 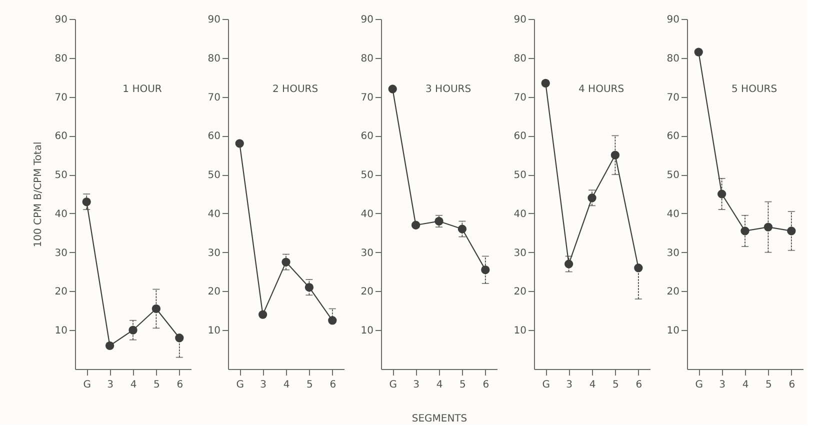 What do you see at coordinates (440, 419) in the screenshot?
I see `x-axis-title: SEGMENTS` at bounding box center [440, 419].